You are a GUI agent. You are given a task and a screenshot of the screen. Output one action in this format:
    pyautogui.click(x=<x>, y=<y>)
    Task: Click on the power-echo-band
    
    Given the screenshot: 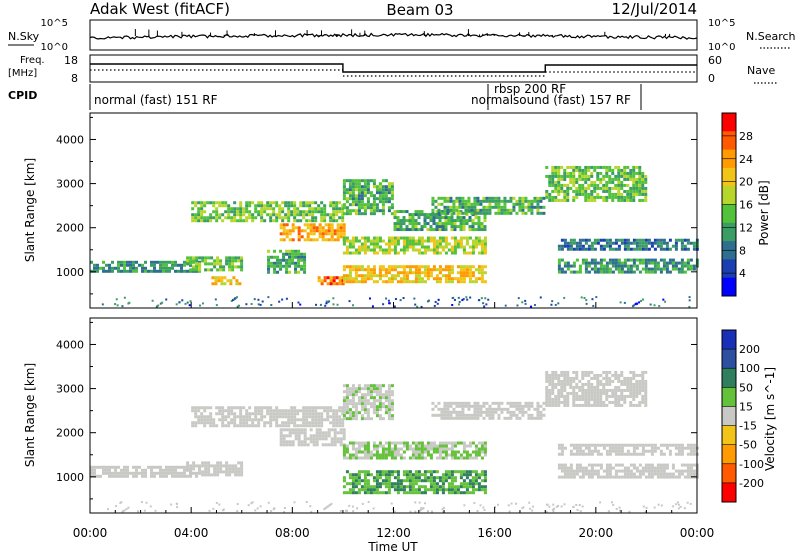 What is the action you would take?
    pyautogui.click(x=414, y=245)
    